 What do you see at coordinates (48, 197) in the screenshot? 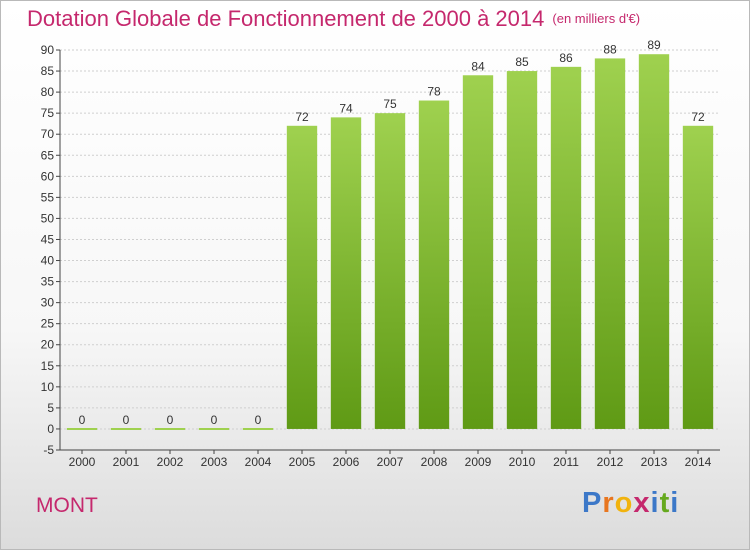
I see `y-tick-label: 55` at bounding box center [48, 197].